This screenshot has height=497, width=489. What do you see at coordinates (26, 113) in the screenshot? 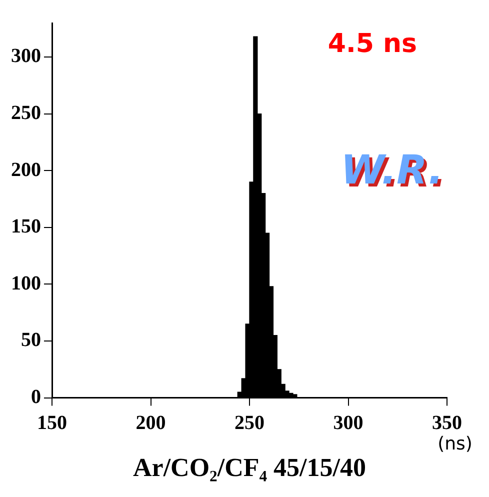
I see `y-tick-label: 250` at bounding box center [26, 113].